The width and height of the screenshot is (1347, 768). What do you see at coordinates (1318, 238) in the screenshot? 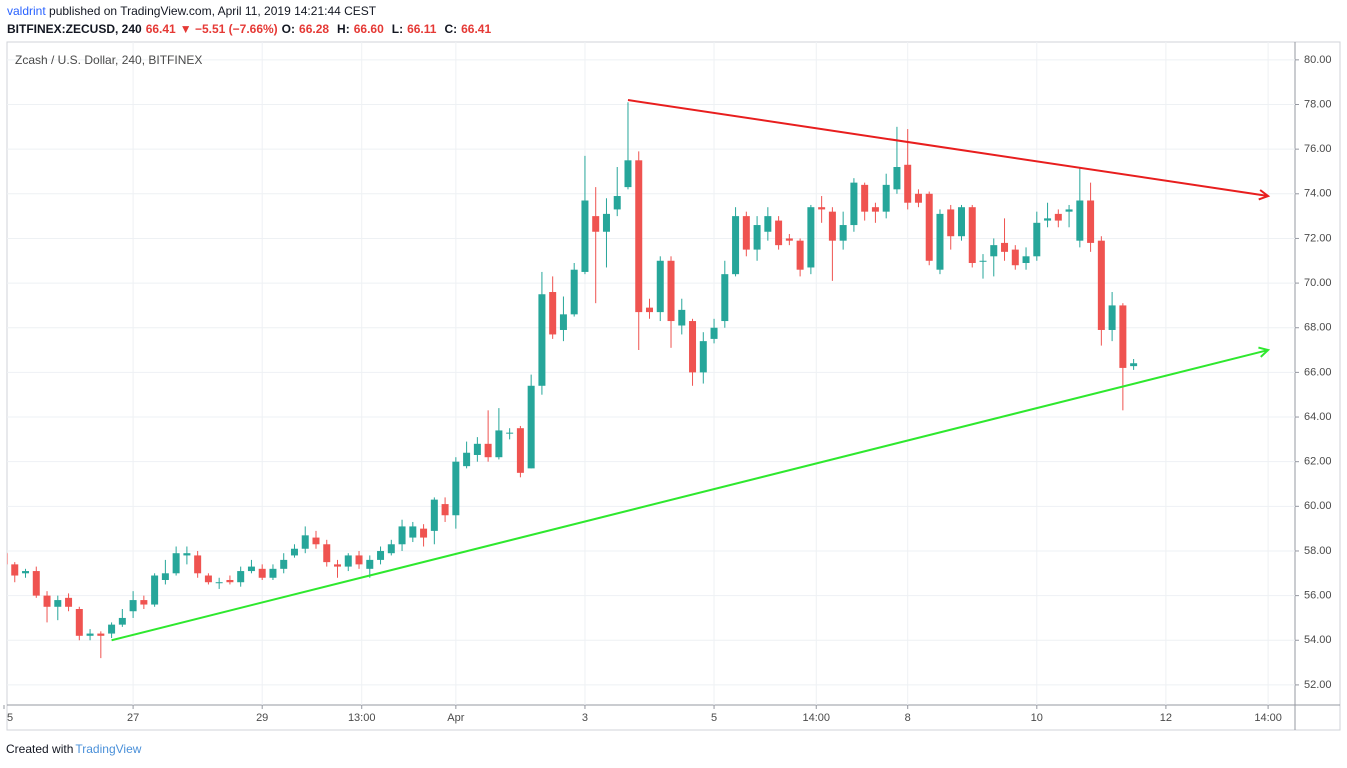
I see `y-tick-label: 72.00` at bounding box center [1318, 238].